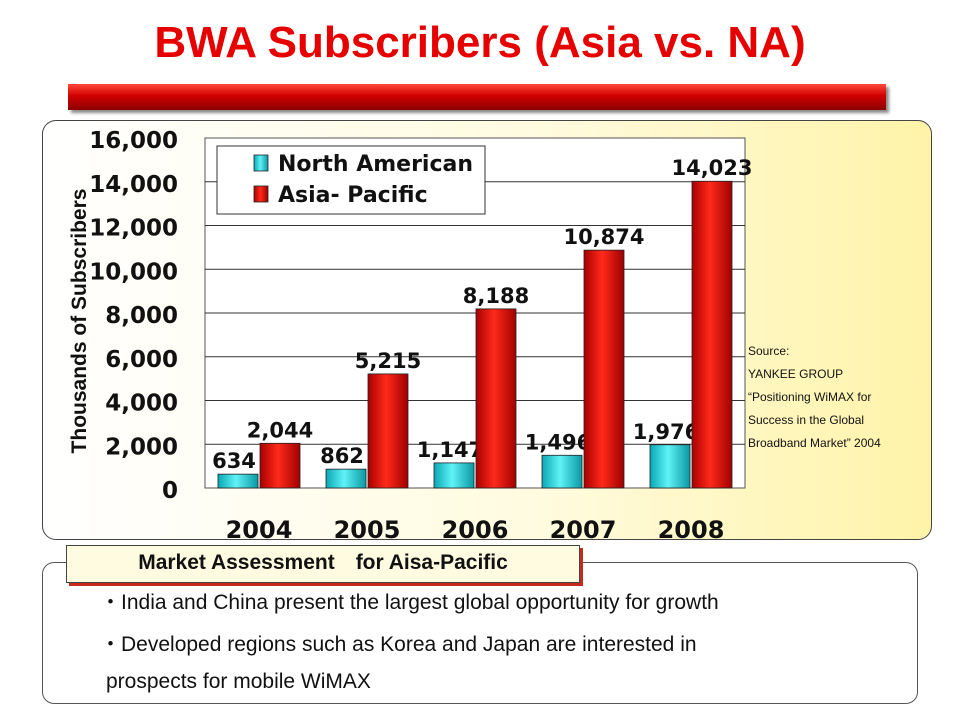 The image size is (960, 720). What do you see at coordinates (133, 141) in the screenshot?
I see `y-tick-label: 16,000` at bounding box center [133, 141].